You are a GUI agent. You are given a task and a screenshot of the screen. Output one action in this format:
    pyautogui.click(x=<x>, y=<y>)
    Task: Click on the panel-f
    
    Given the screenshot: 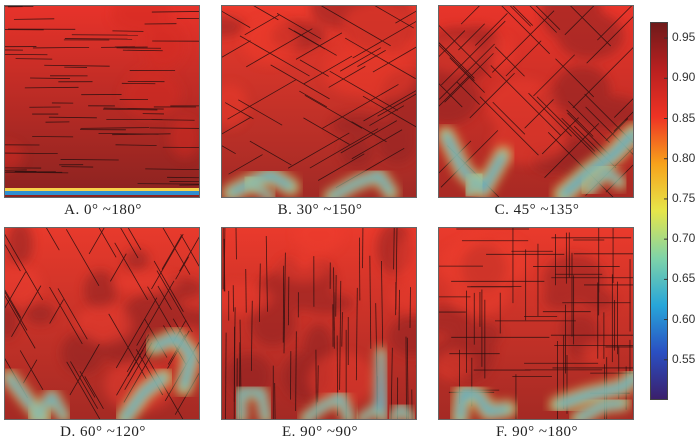 What is the action you would take?
    pyautogui.click(x=536, y=323)
    